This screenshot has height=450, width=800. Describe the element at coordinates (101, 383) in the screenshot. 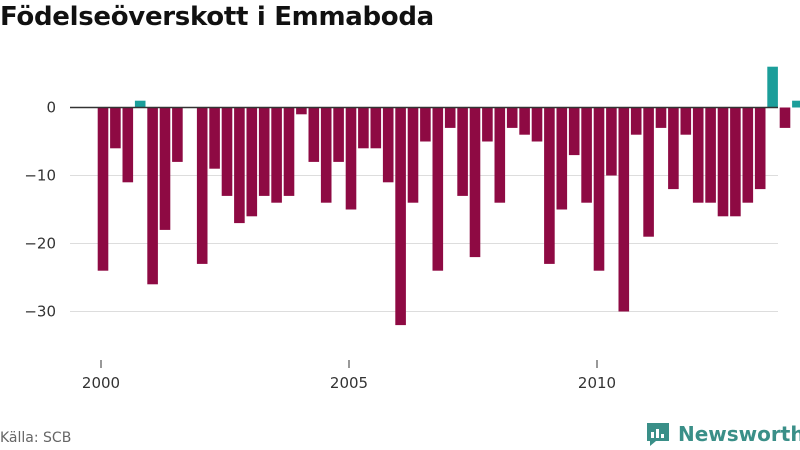

I see `x-tick-label: 2000` at that location.